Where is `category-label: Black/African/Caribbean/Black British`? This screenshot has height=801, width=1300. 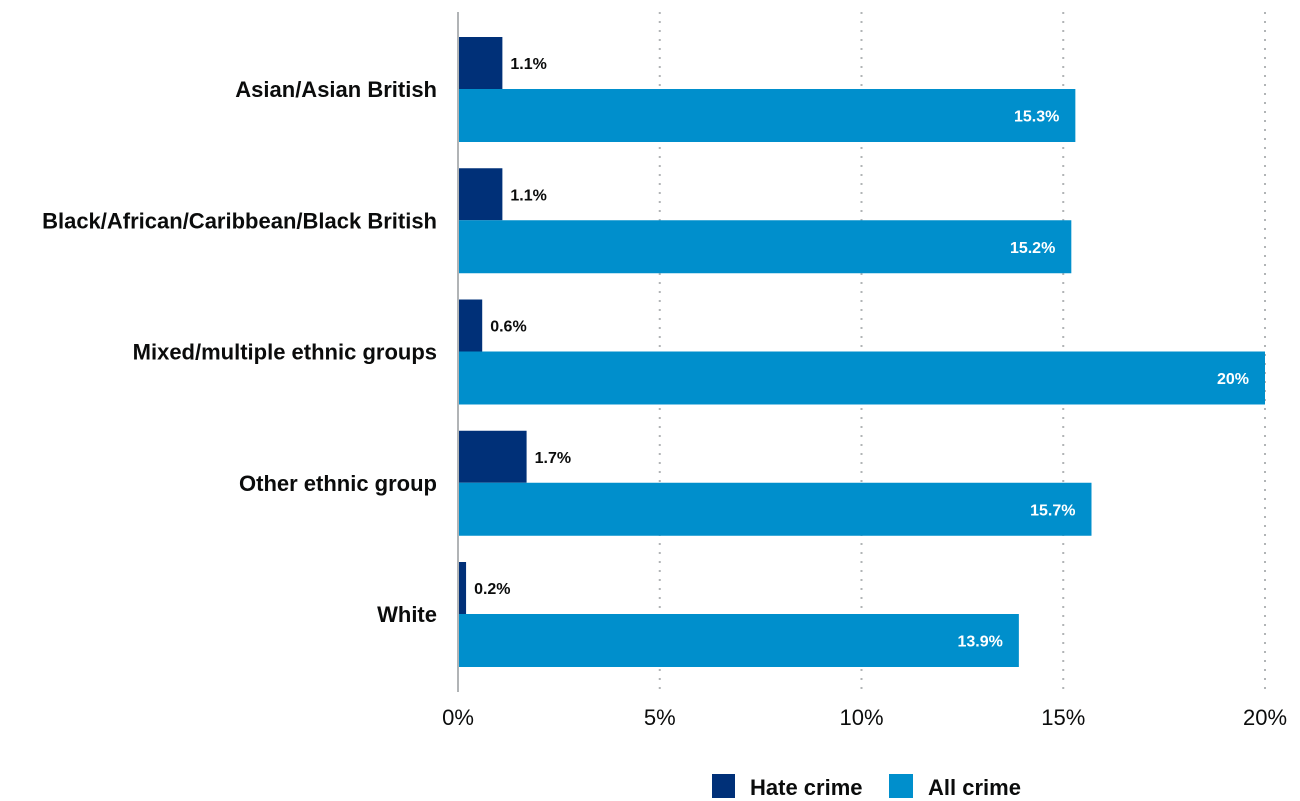 category-label: Black/African/Caribbean/Black British is located at coordinates (239, 220).